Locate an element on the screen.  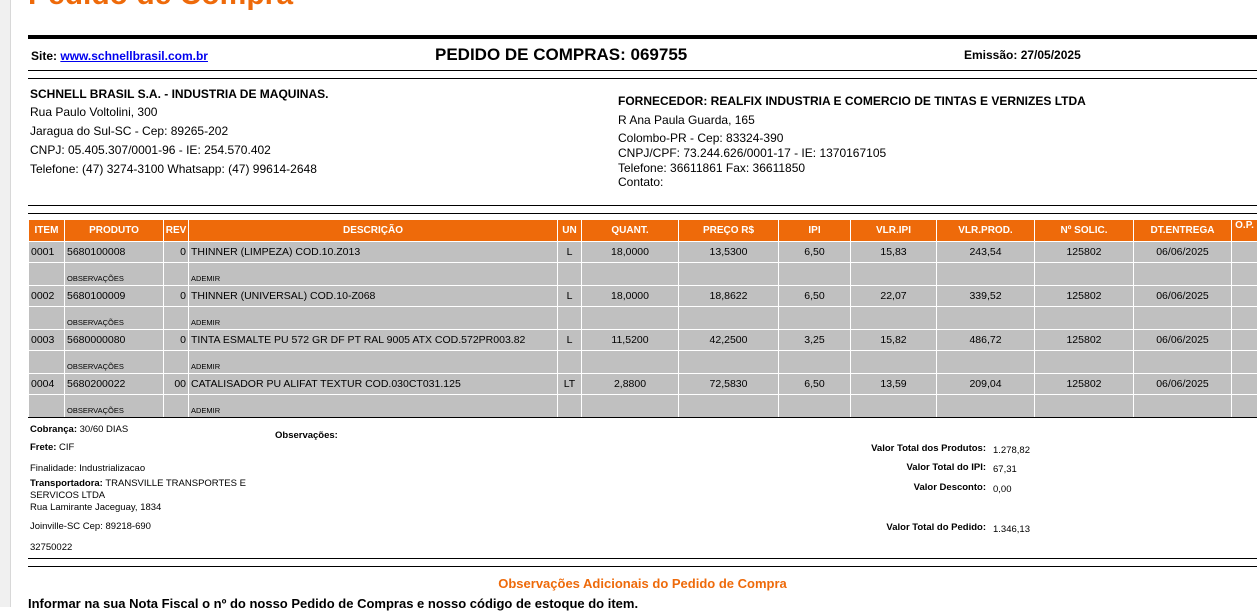
col-produto: PRODUTO is located at coordinates (114, 230).